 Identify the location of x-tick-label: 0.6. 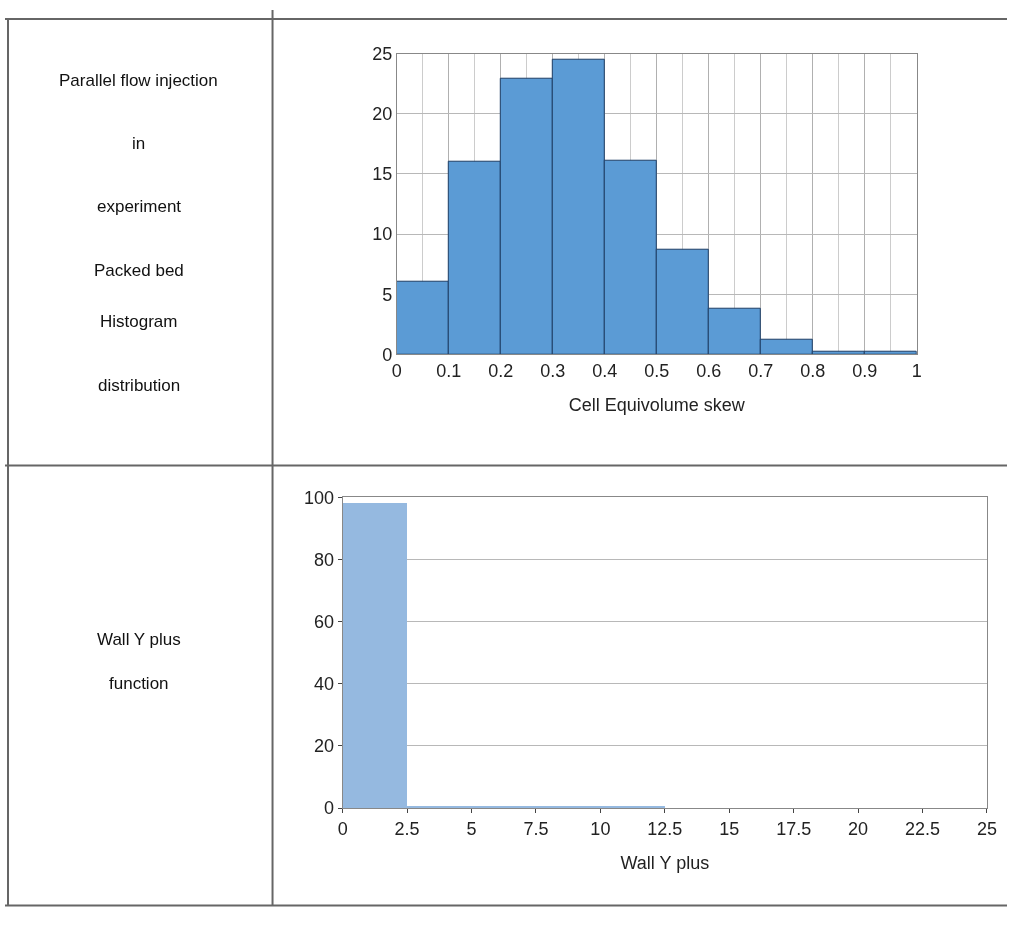
(709, 370).